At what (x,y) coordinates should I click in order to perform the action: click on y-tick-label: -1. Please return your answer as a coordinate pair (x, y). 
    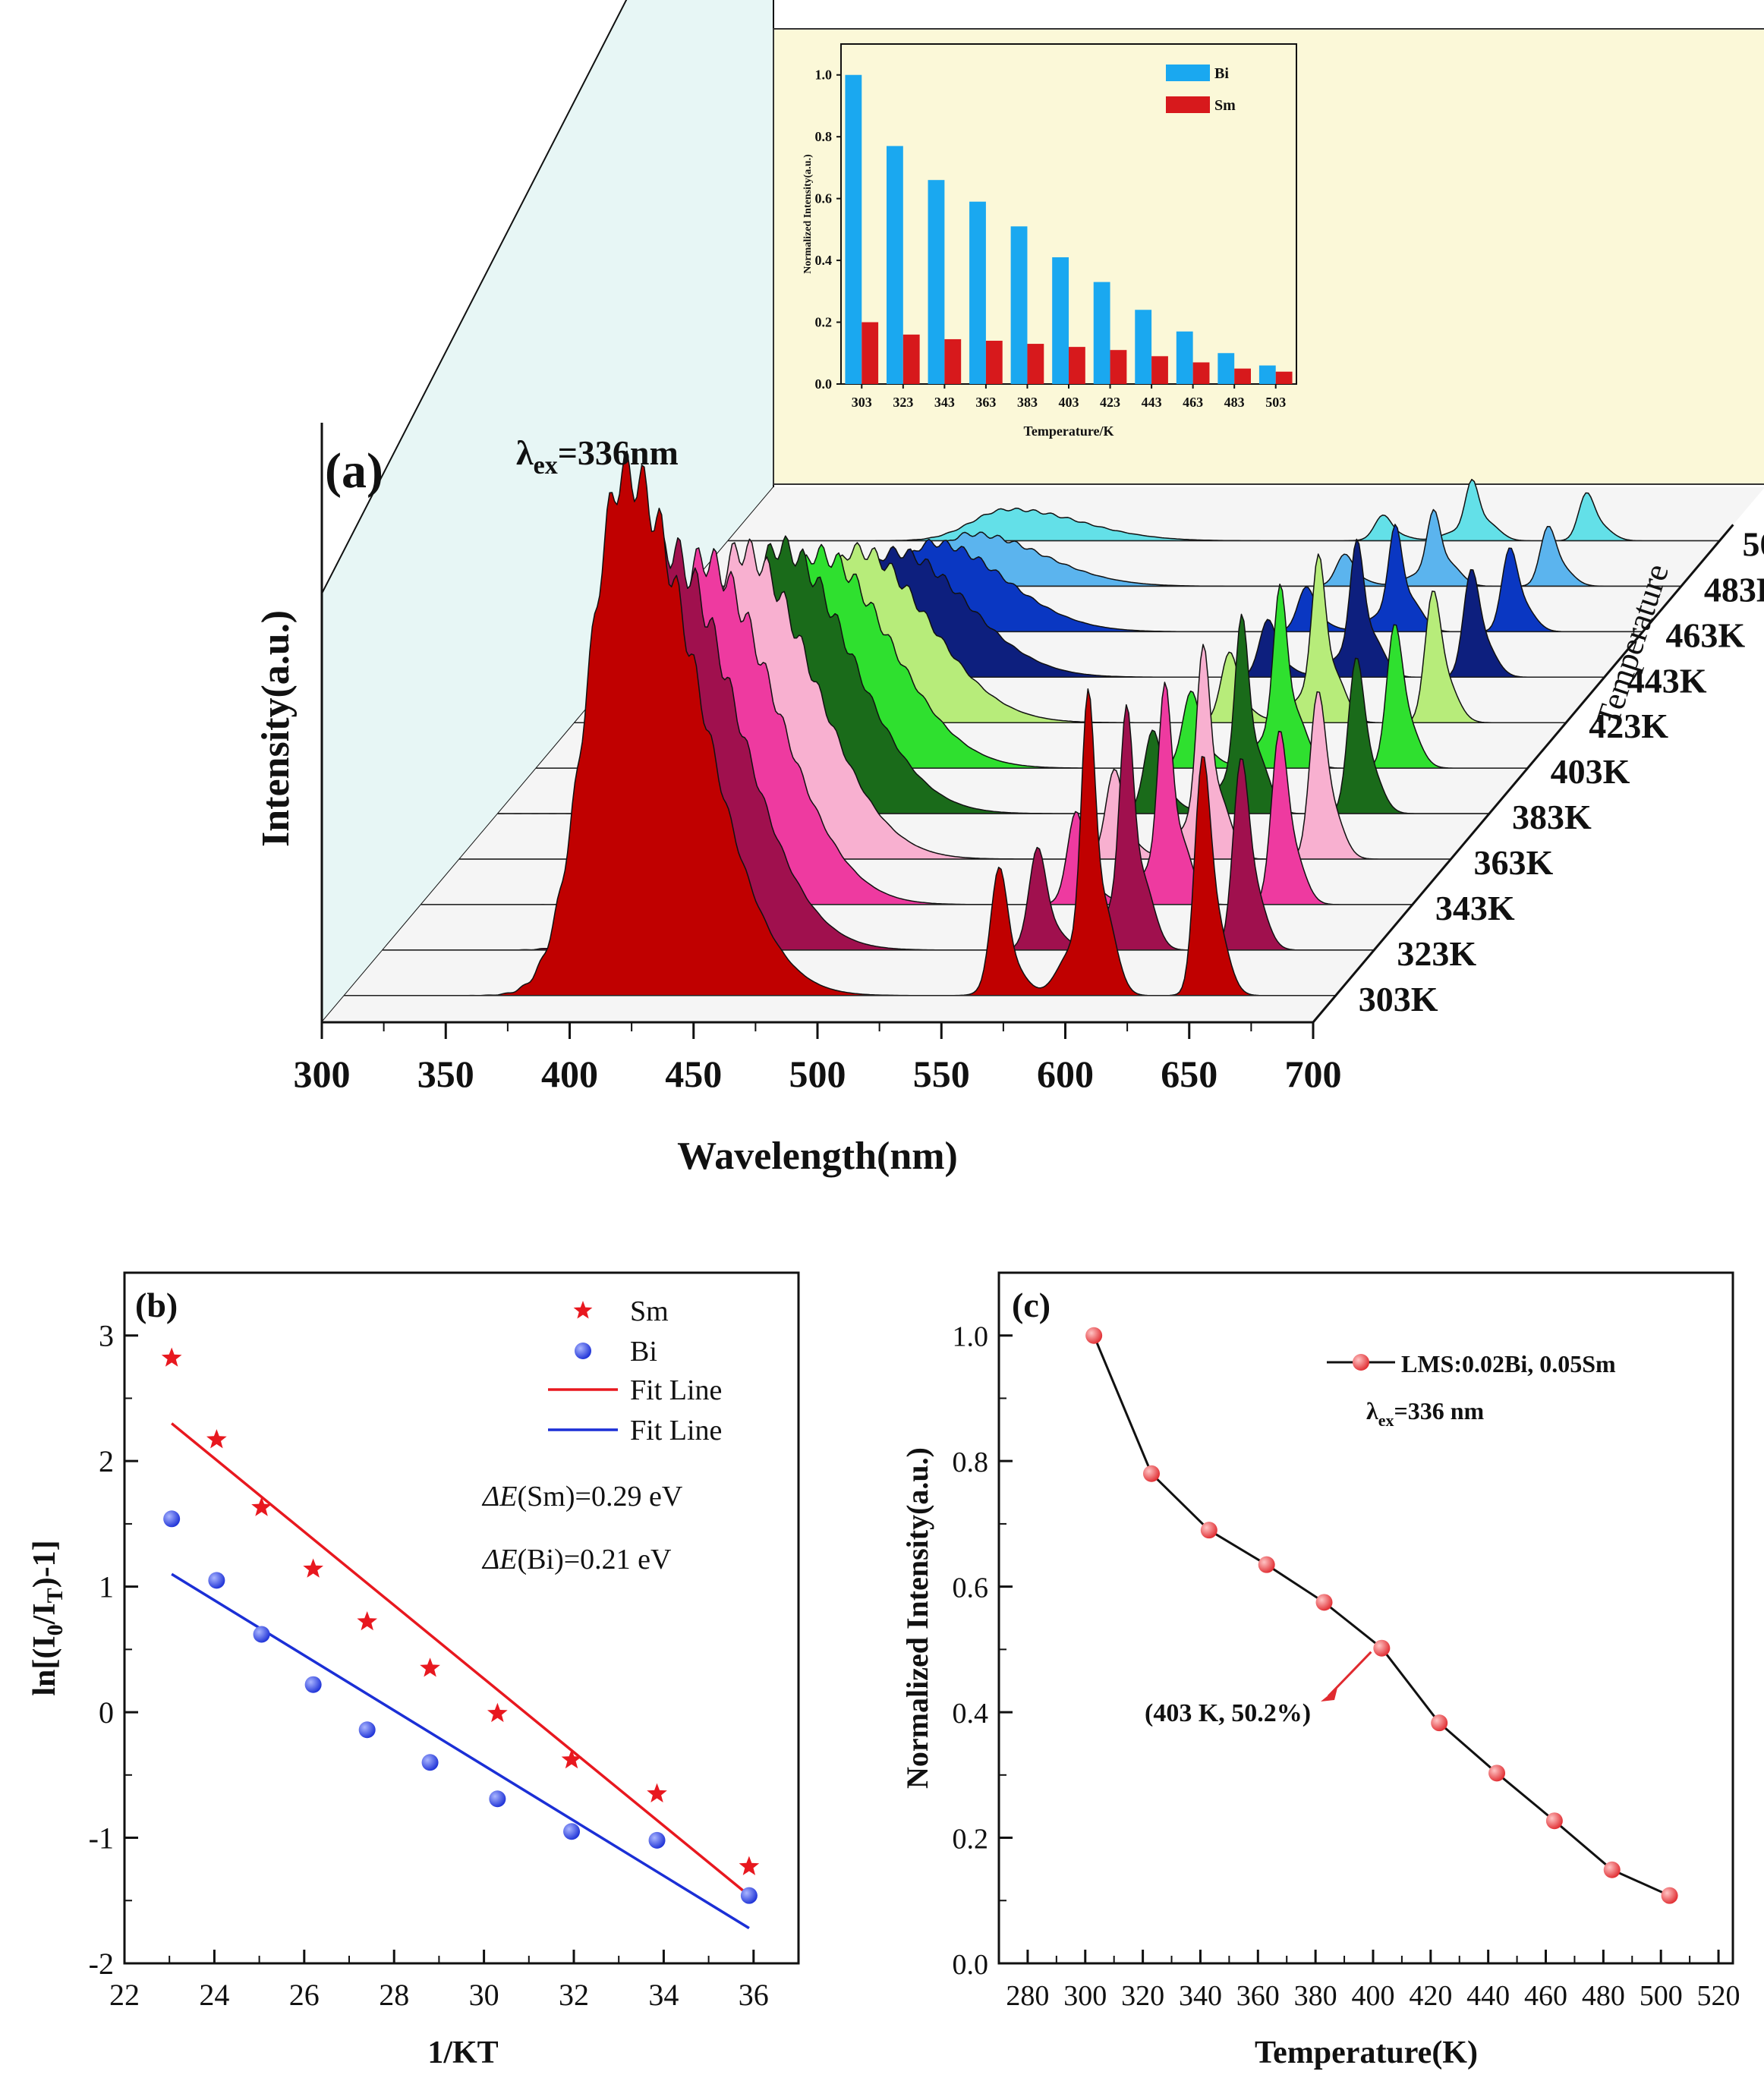
    Looking at the image, I should click on (101, 1838).